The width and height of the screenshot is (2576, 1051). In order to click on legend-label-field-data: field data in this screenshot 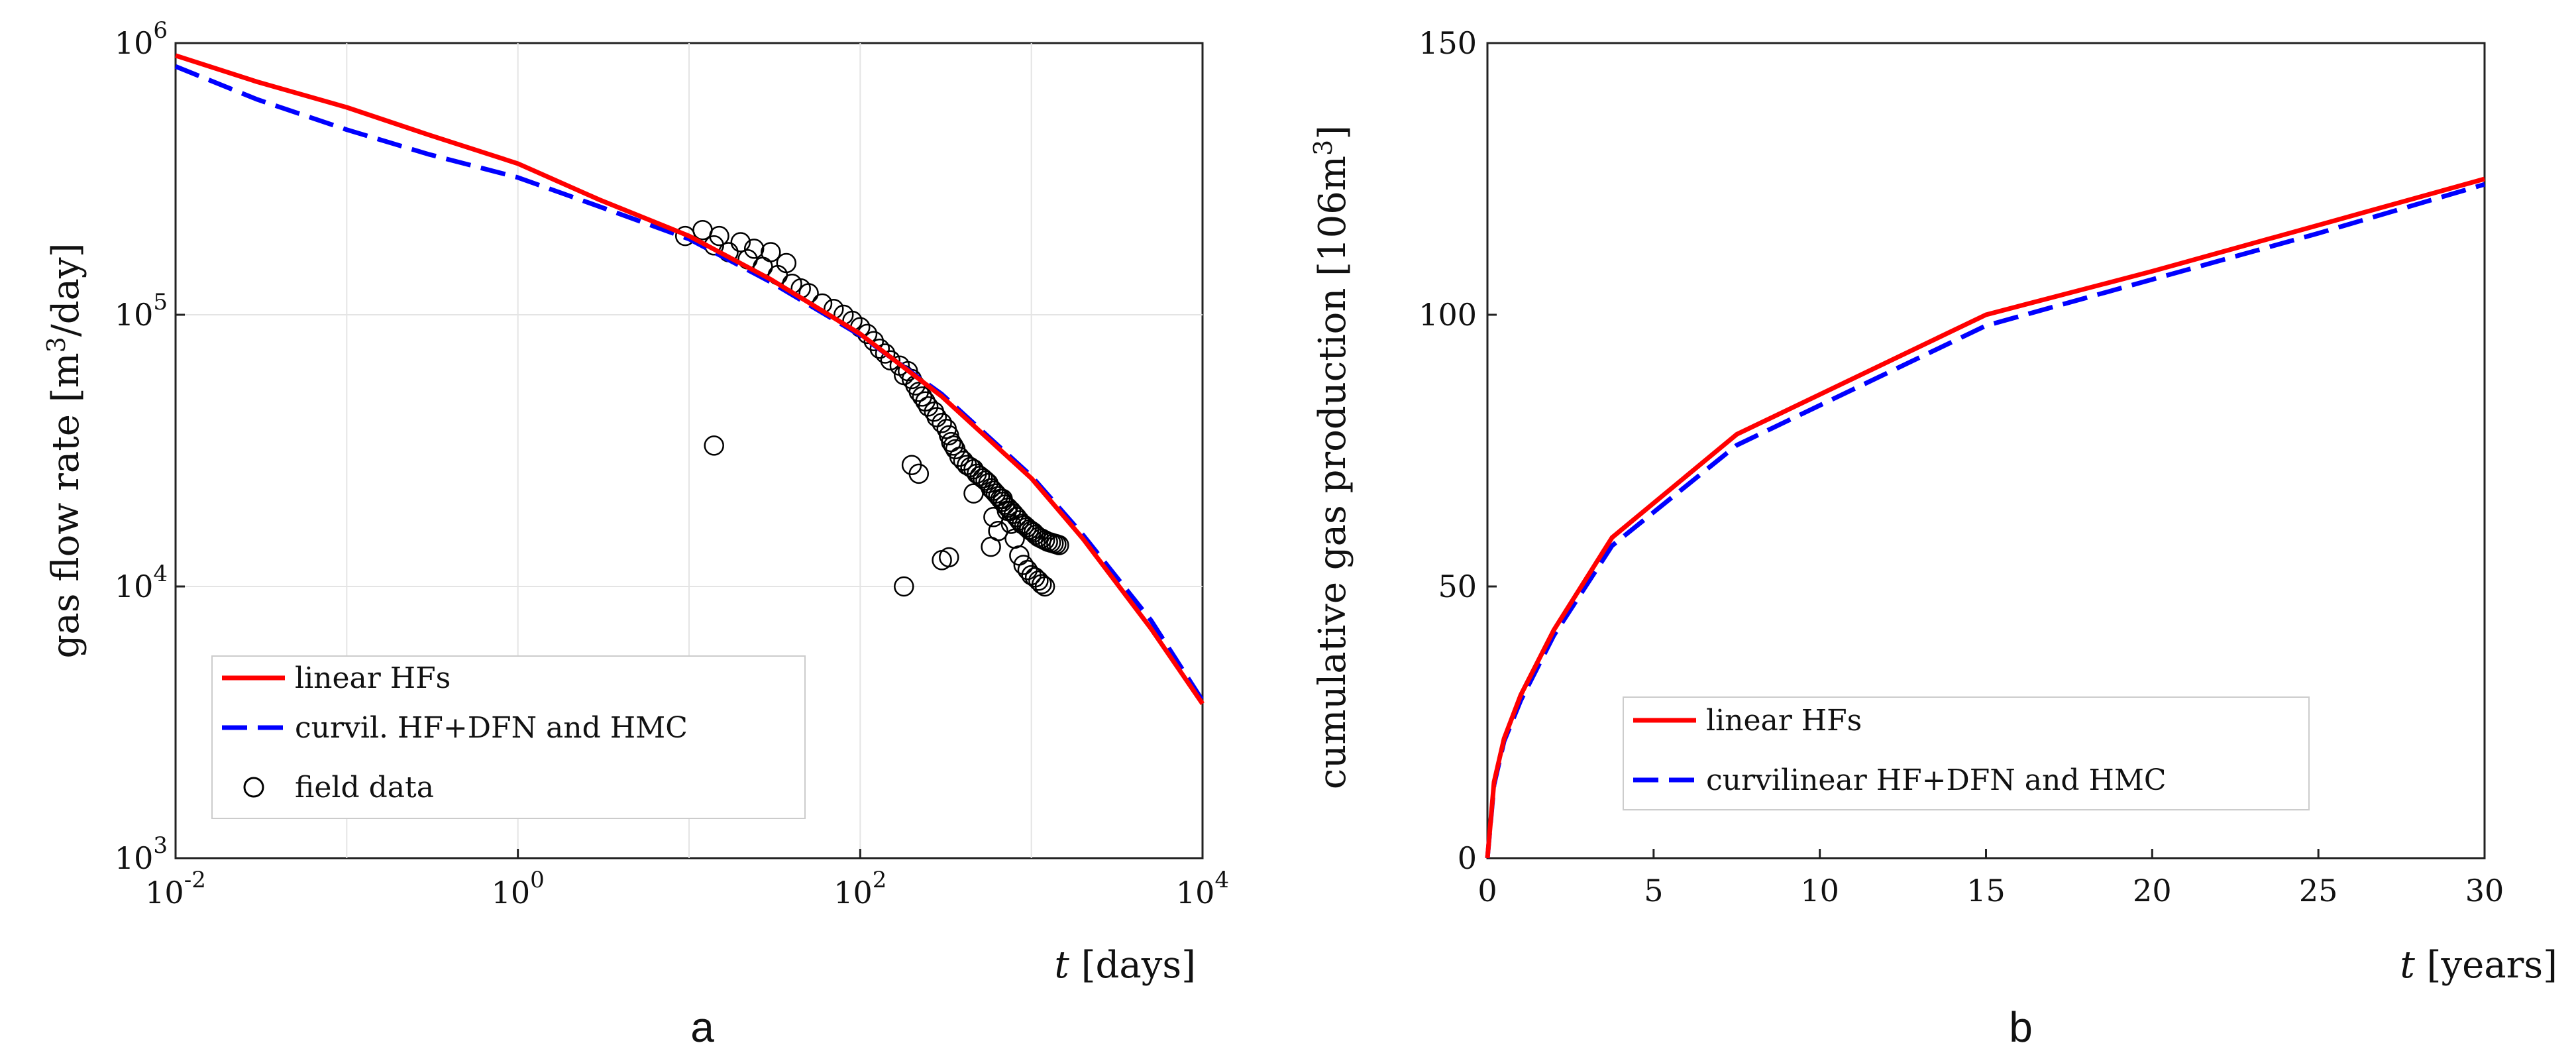, I will do `click(365, 787)`.